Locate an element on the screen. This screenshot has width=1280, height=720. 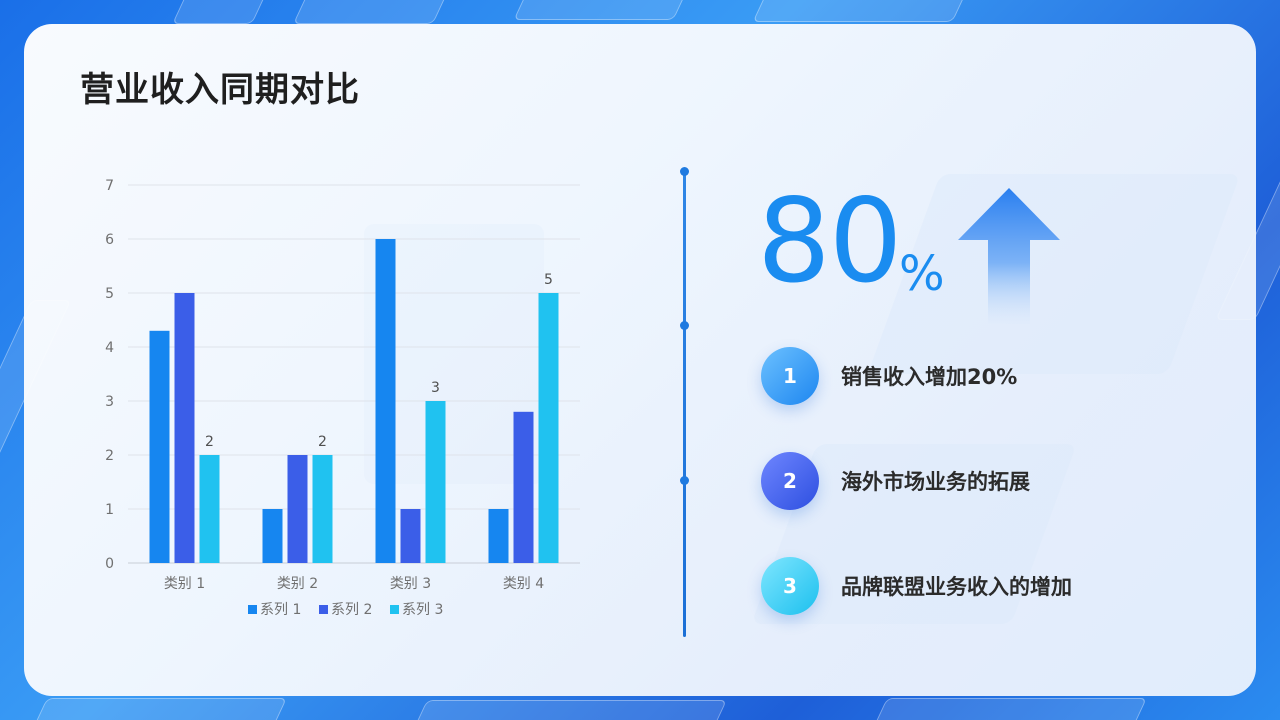
item-number-badge: 2 is located at coordinates (790, 481).